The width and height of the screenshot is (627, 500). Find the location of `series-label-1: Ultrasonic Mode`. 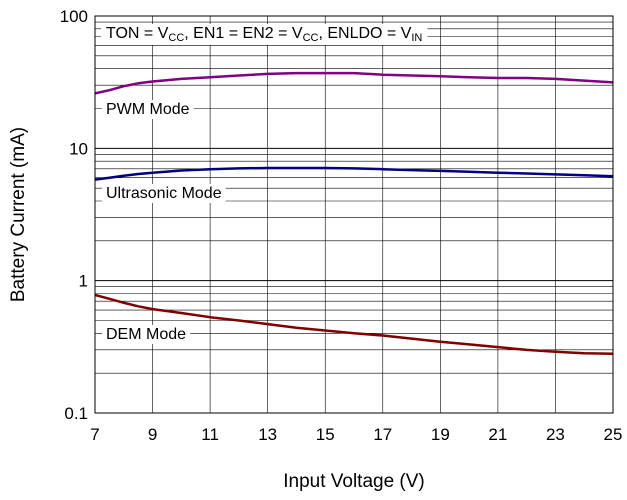

series-label-1: Ultrasonic Mode is located at coordinates (164, 193).